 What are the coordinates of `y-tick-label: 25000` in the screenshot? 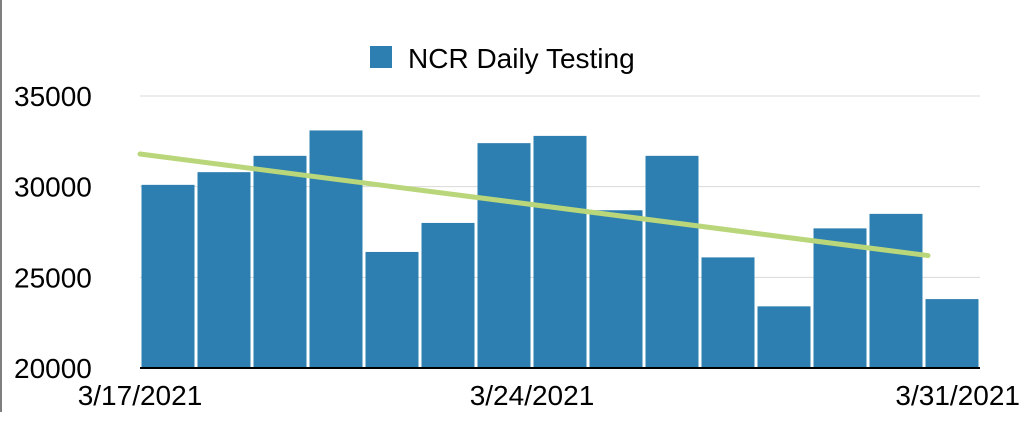 It's located at (53, 277).